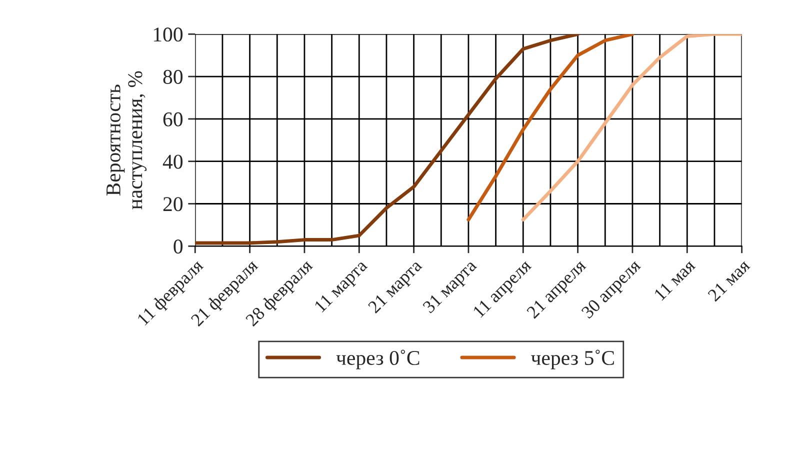  What do you see at coordinates (173, 77) in the screenshot?
I see `y-tick-label: 80` at bounding box center [173, 77].